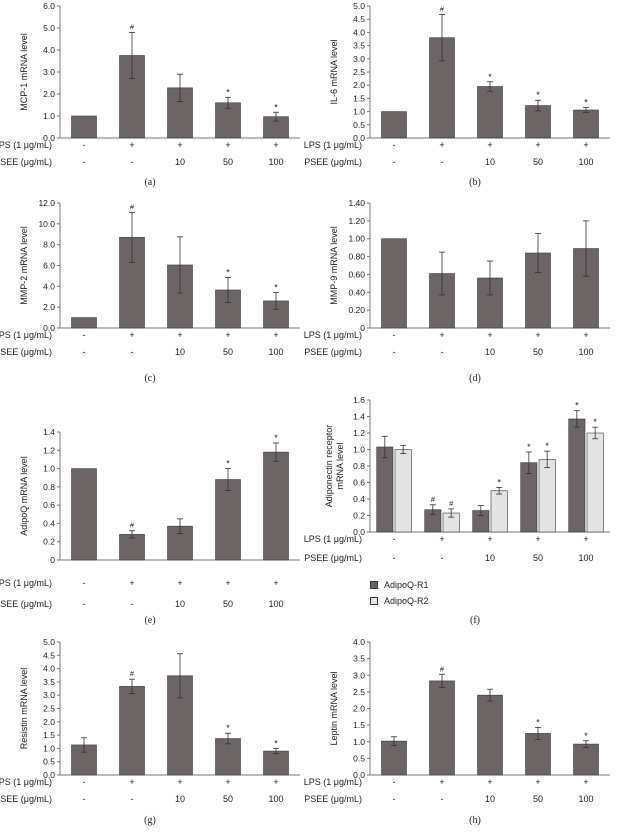 The height and width of the screenshot is (832, 620). Describe the element at coordinates (132, 206) in the screenshot. I see `significance-mark-c: #` at that location.